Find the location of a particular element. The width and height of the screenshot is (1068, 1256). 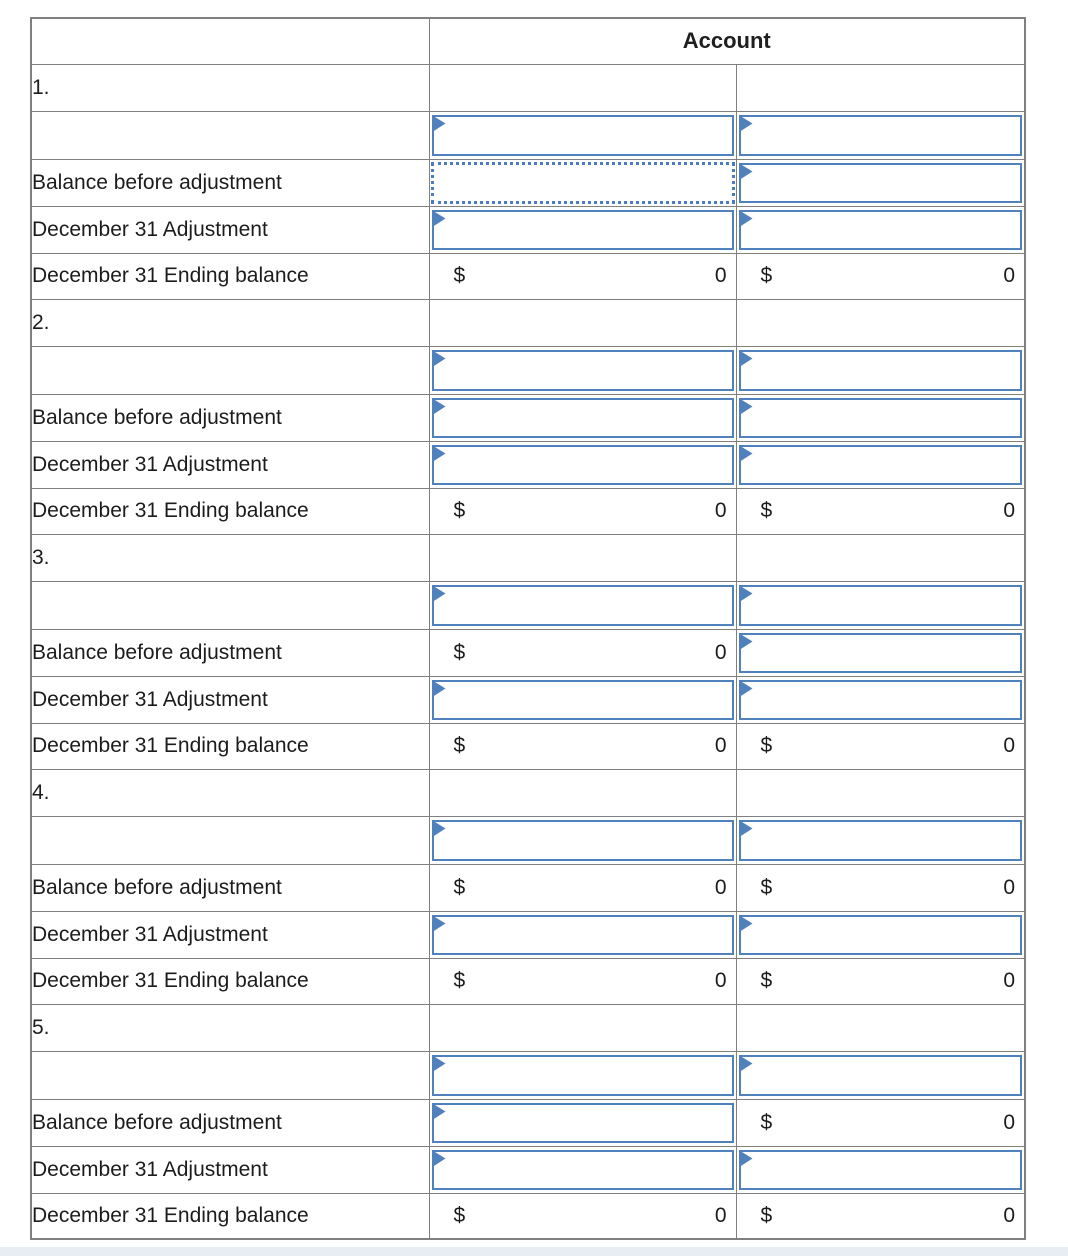

section-number: 1. is located at coordinates (230, 87).